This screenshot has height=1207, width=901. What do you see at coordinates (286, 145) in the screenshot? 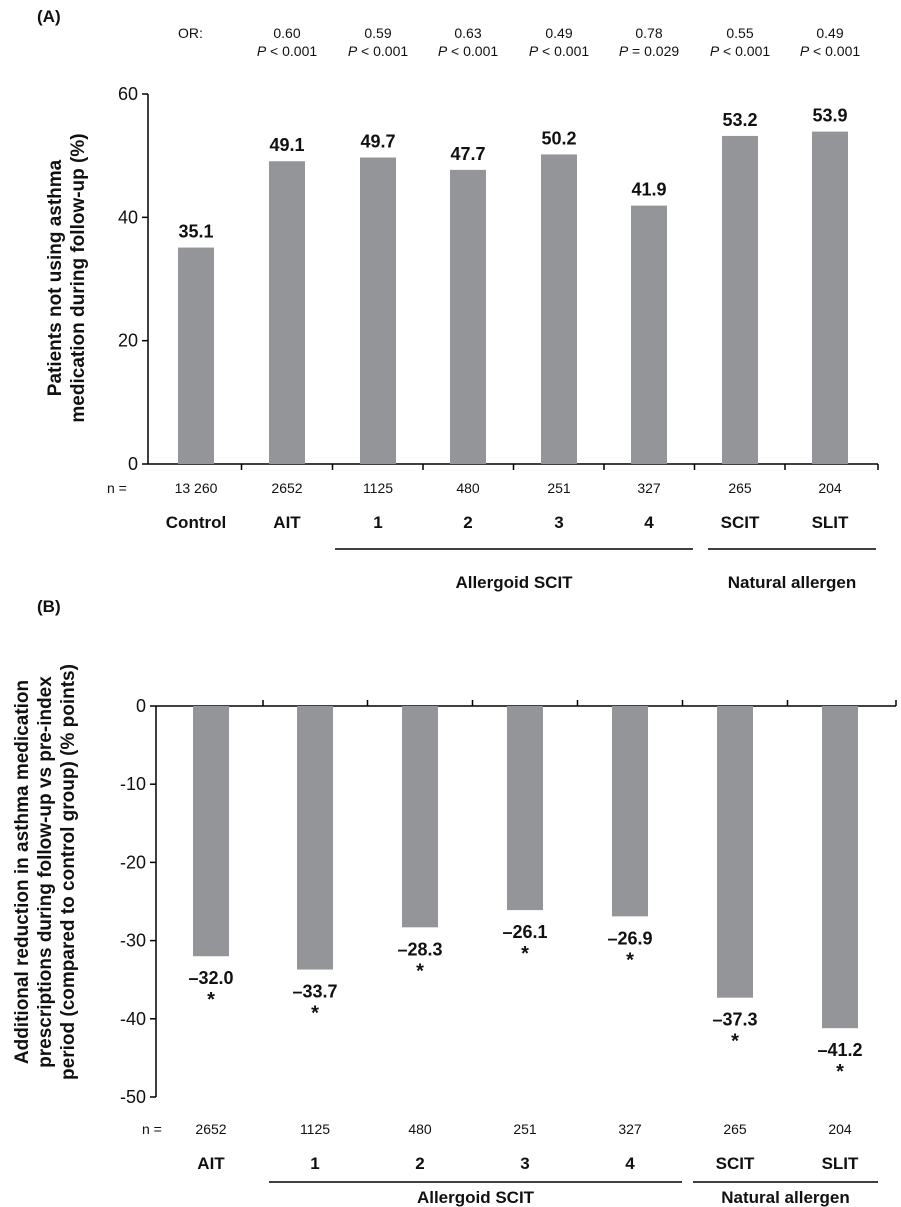
I see `panel-a-value-label: 49.1` at bounding box center [286, 145].